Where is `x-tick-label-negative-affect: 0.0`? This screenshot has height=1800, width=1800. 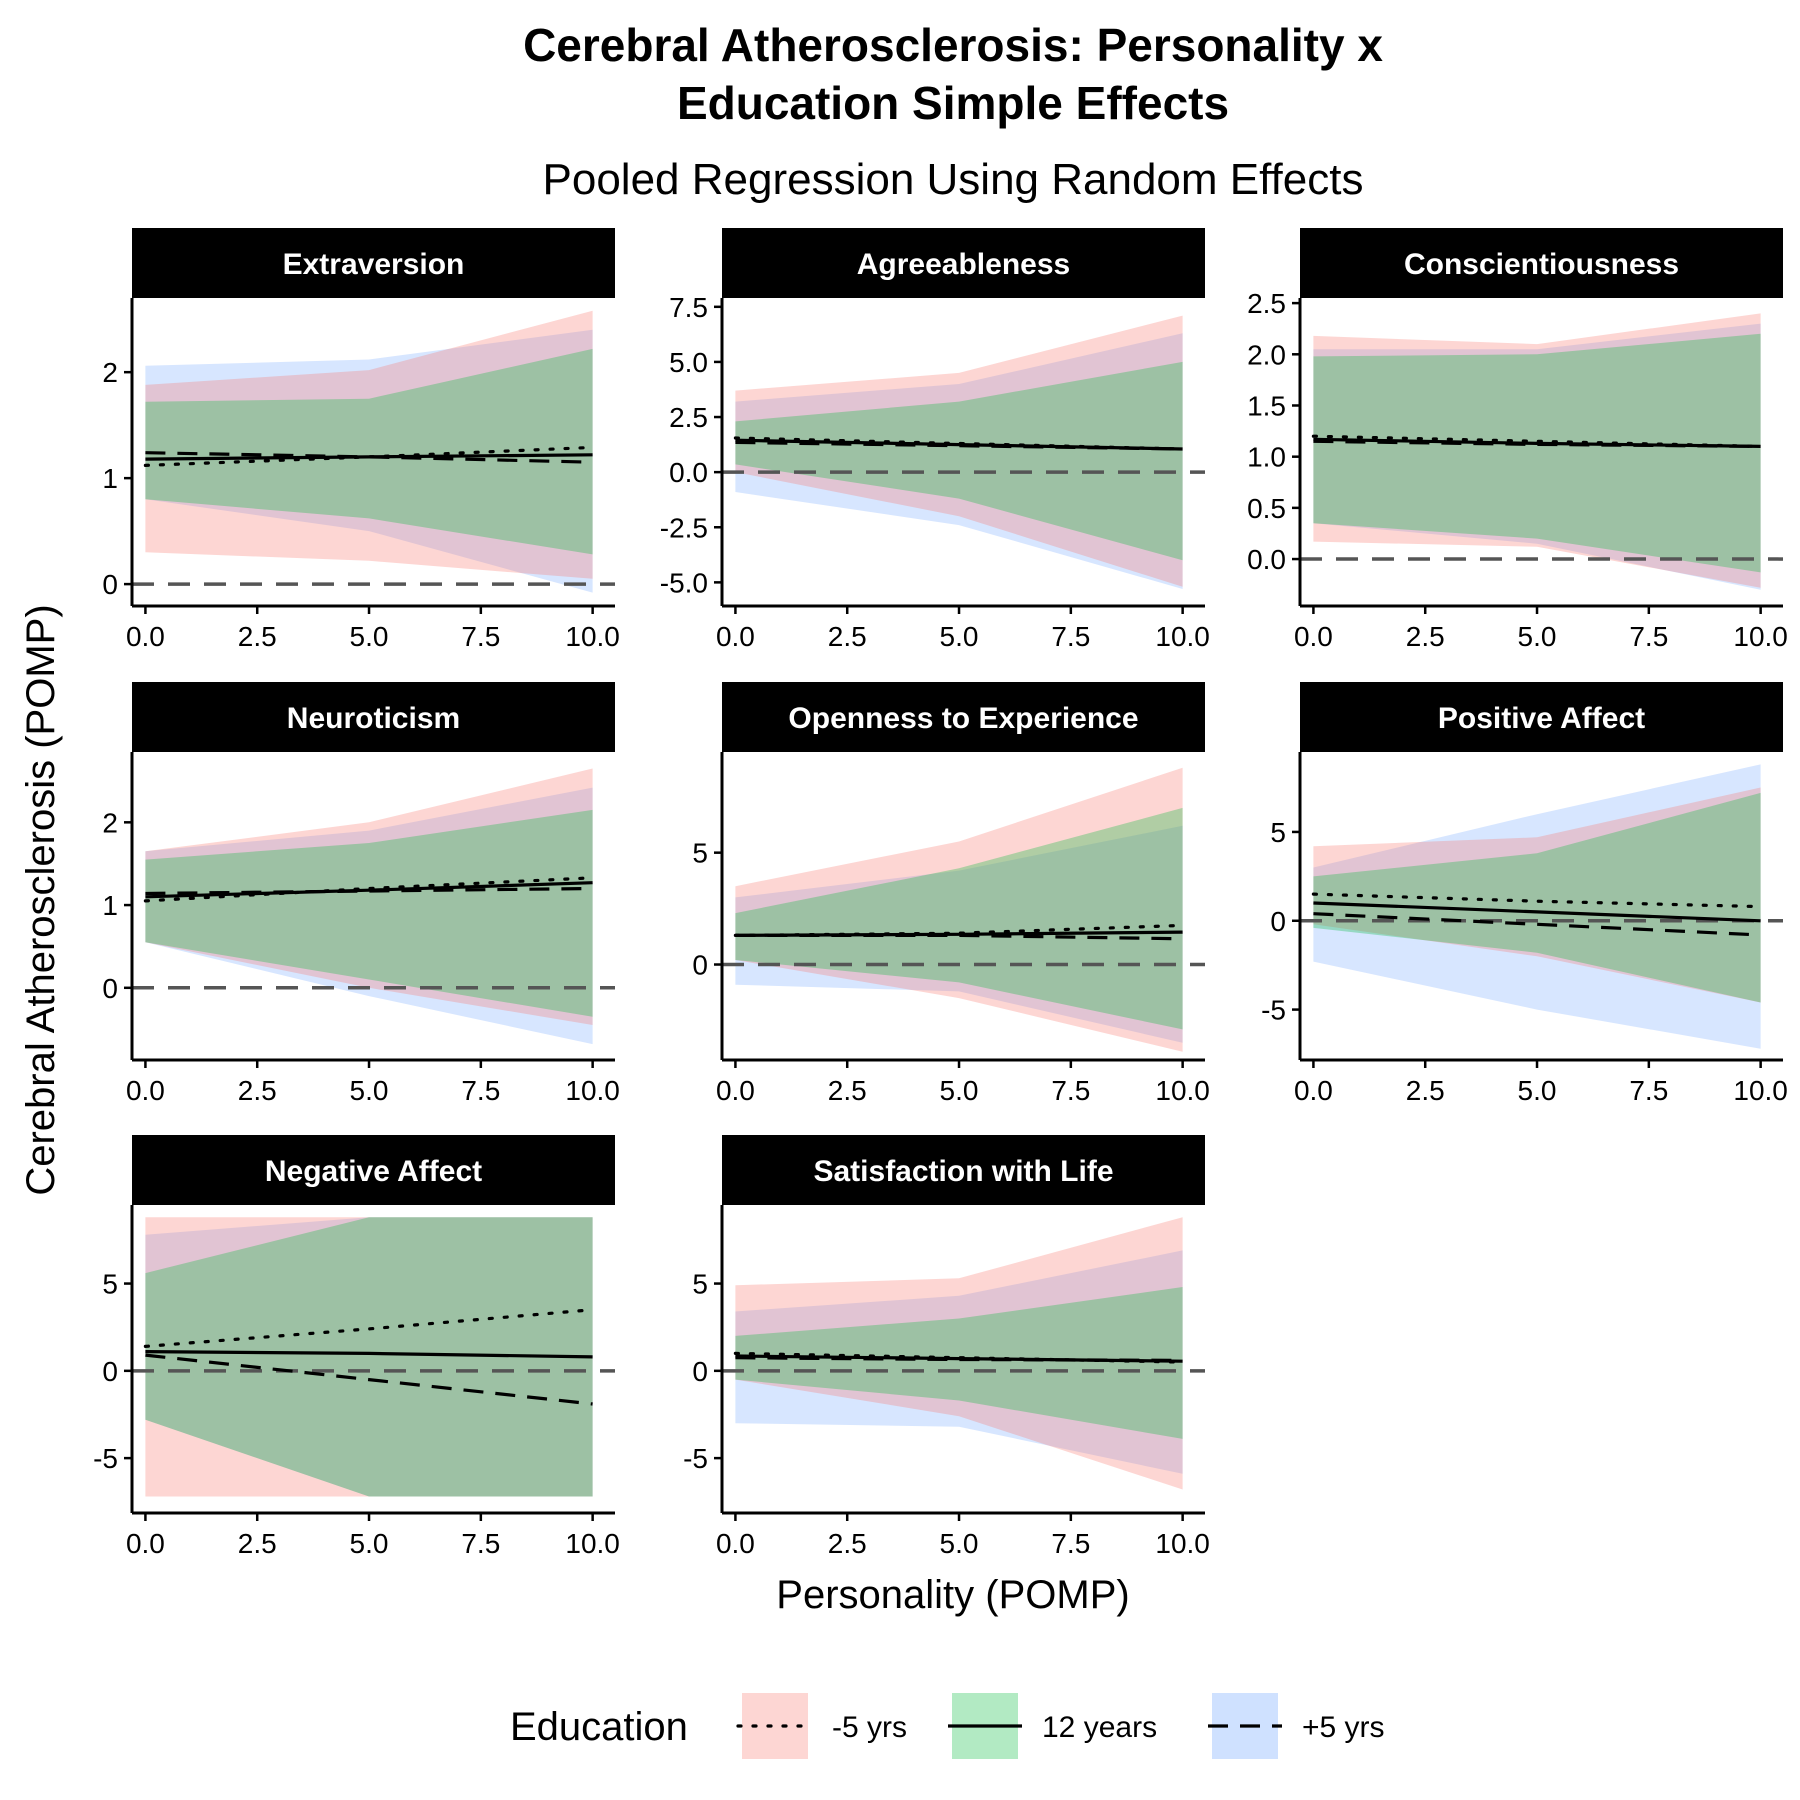
x-tick-label-negative-affect: 0.0 is located at coordinates (145, 1543).